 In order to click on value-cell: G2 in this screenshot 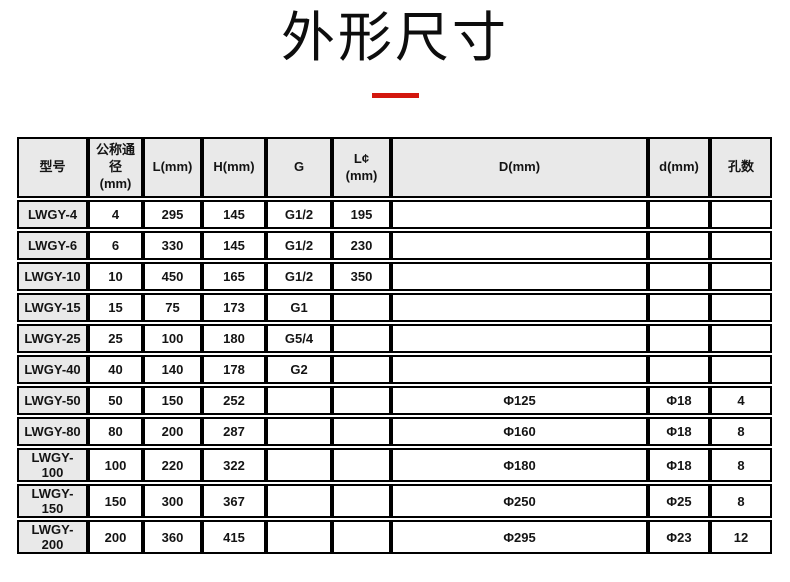, I will do `click(299, 369)`.